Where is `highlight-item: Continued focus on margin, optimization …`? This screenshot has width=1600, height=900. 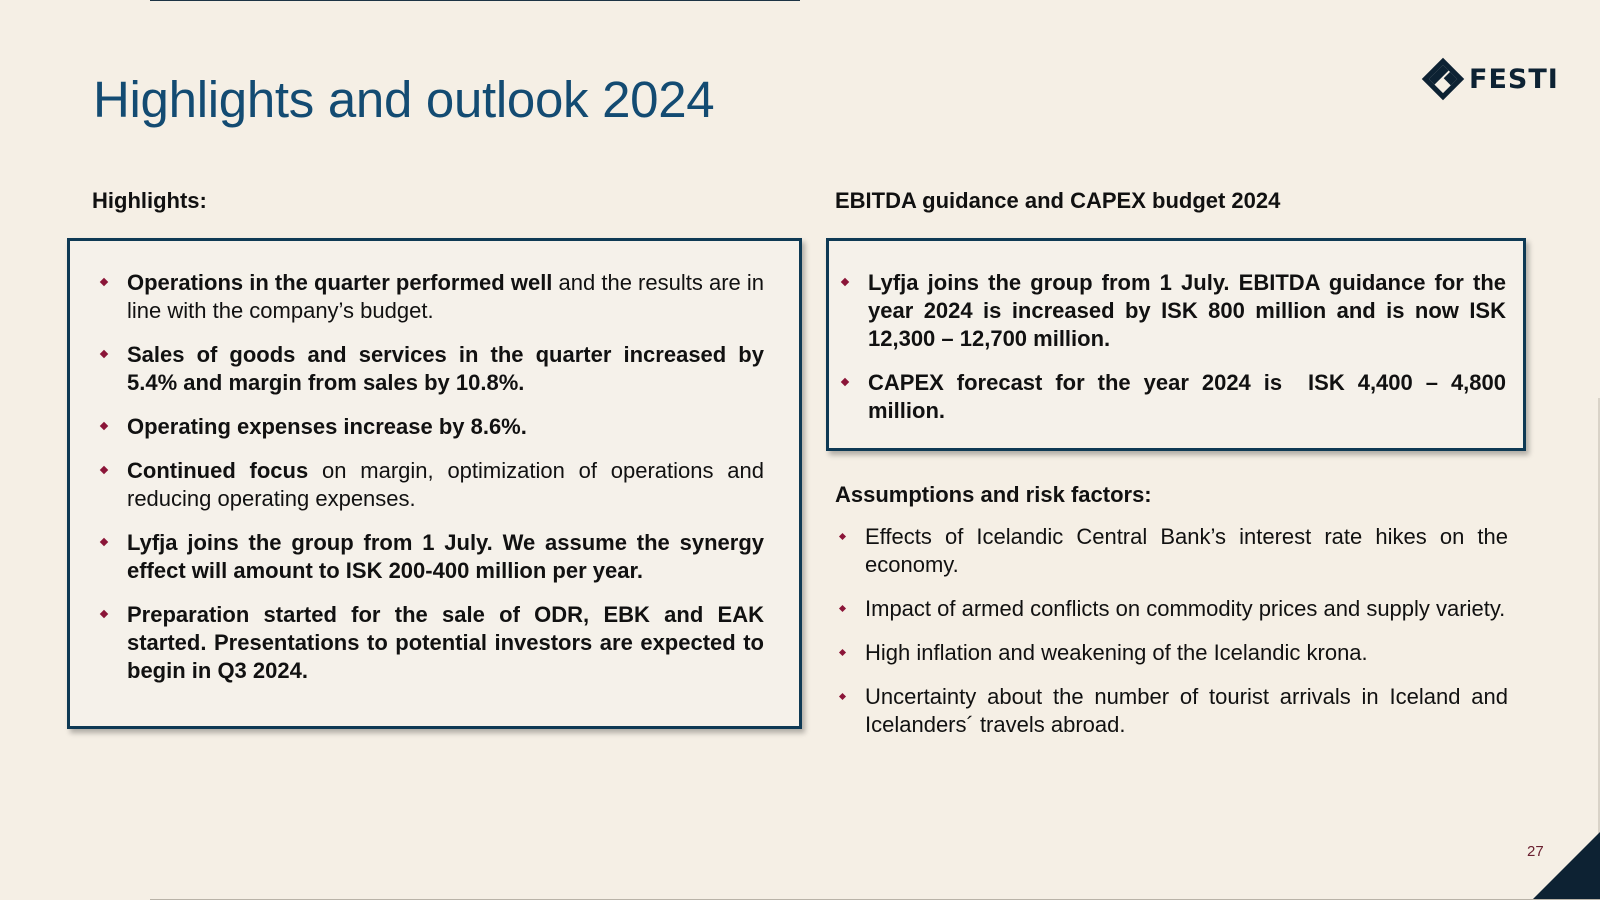
highlight-item: Continued focus on margin, optimization … is located at coordinates (430, 485).